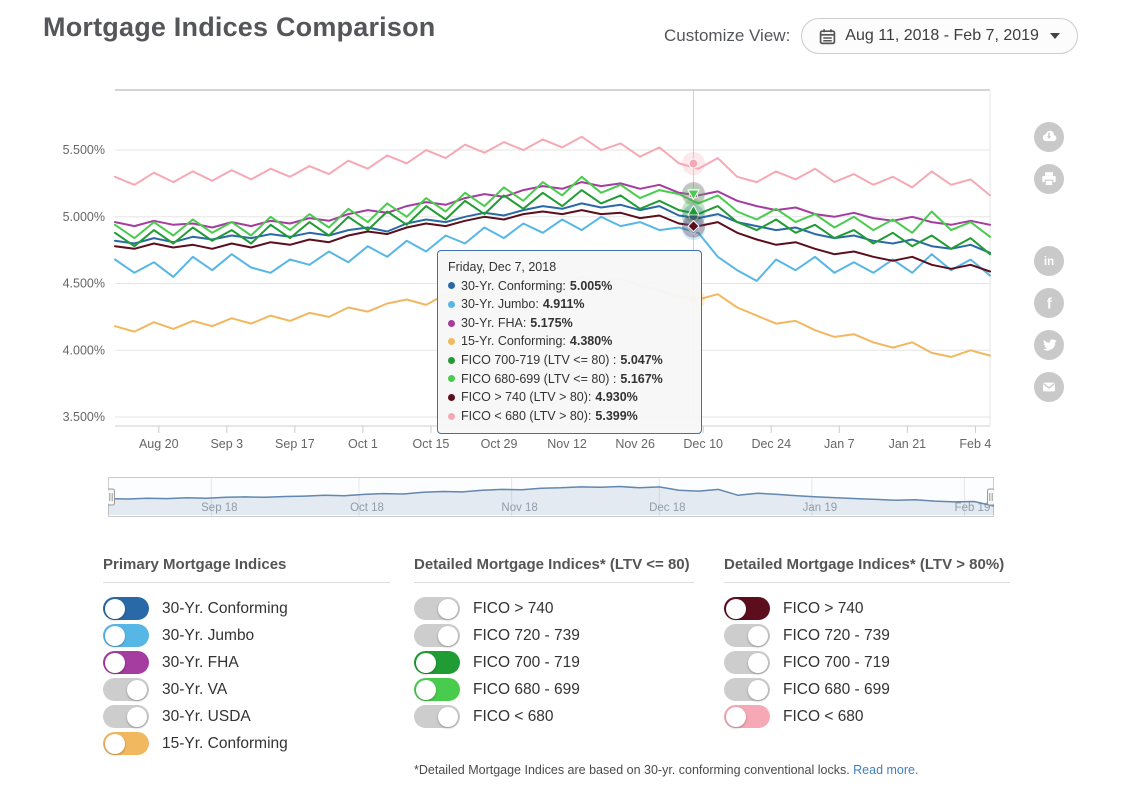  Describe the element at coordinates (1054, 36) in the screenshot. I see `caret-down-icon` at that location.